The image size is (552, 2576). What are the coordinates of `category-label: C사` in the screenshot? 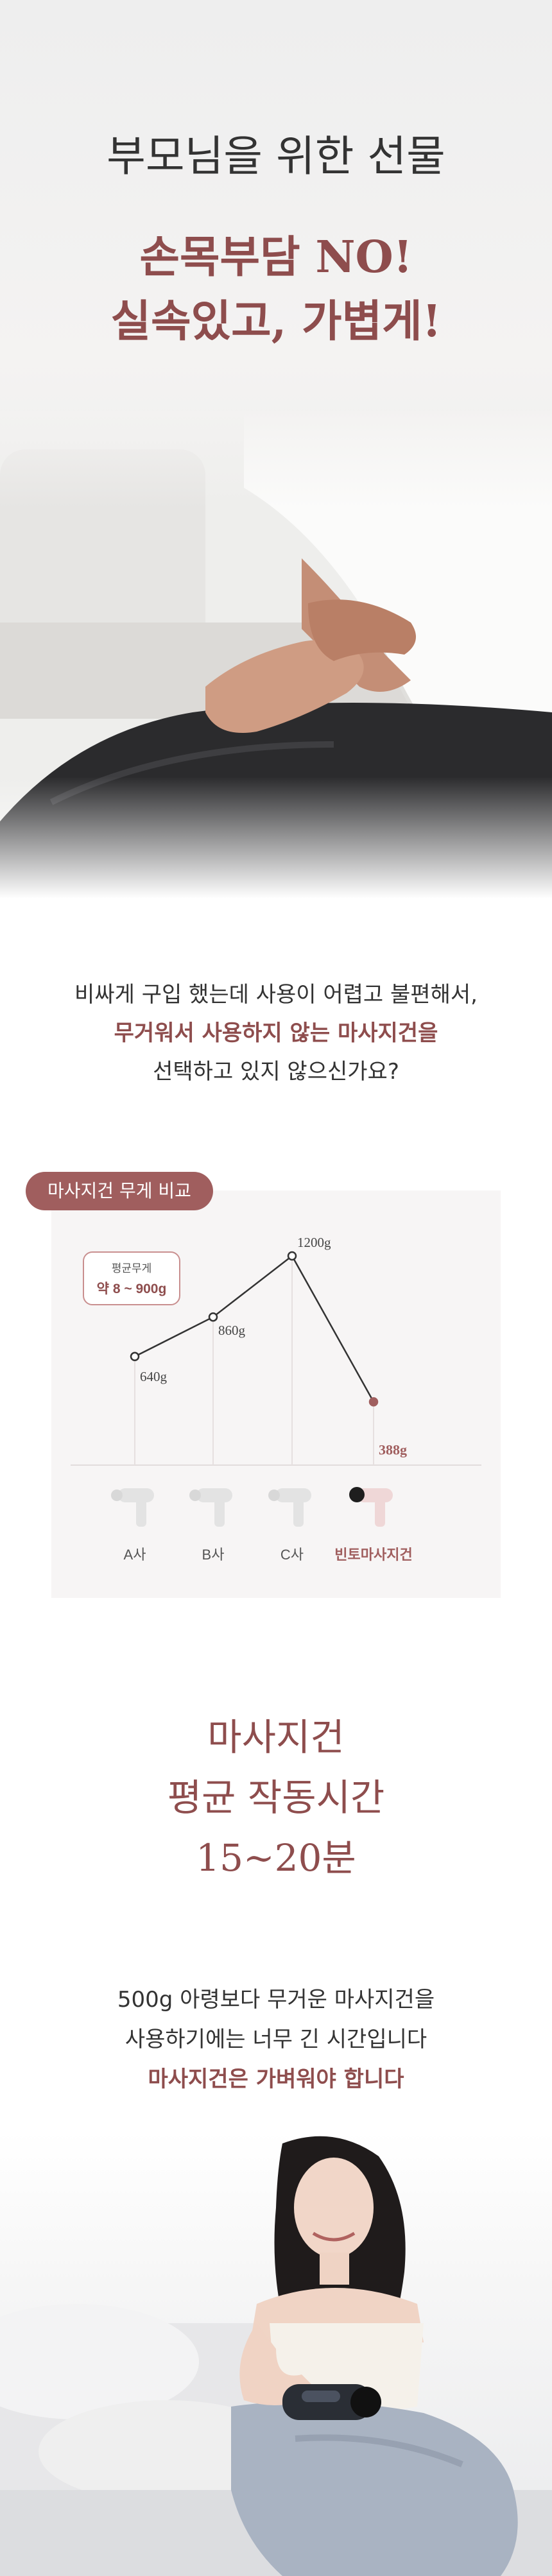 It's located at (292, 1555).